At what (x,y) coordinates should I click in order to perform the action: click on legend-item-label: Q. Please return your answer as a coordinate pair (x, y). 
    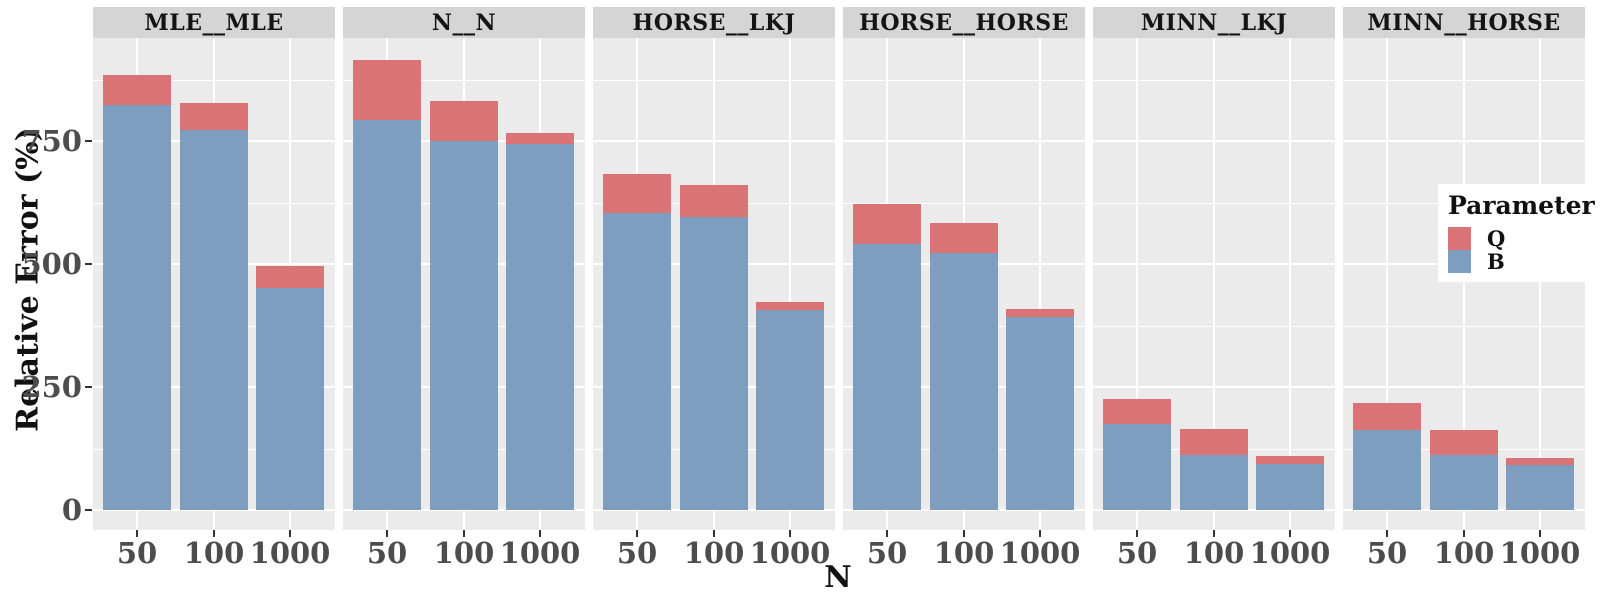
    Looking at the image, I should click on (1496, 238).